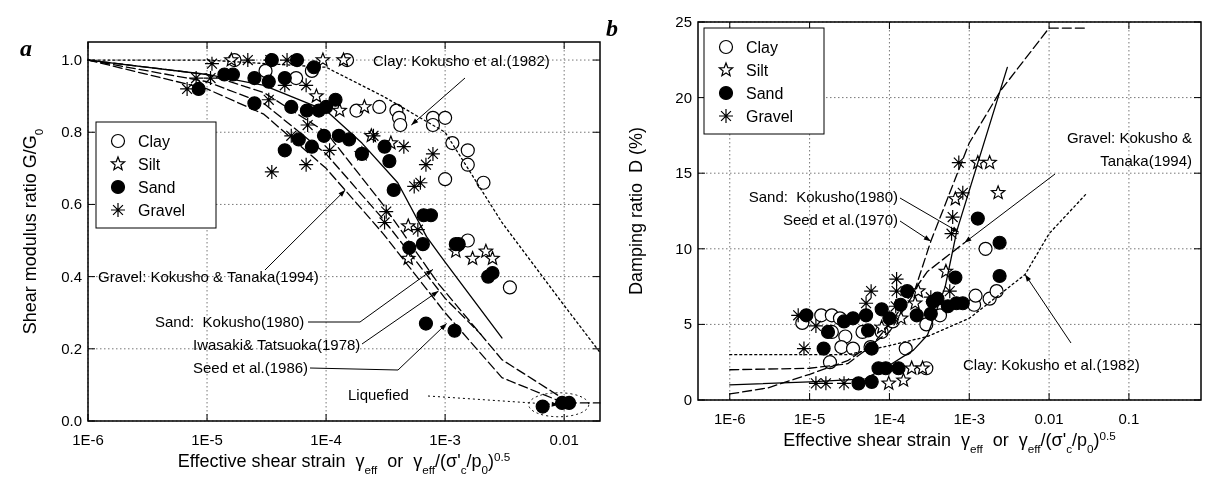 The width and height of the screenshot is (1211, 484). What do you see at coordinates (687, 324) in the screenshot?
I see `y-tick-label: 5` at bounding box center [687, 324].